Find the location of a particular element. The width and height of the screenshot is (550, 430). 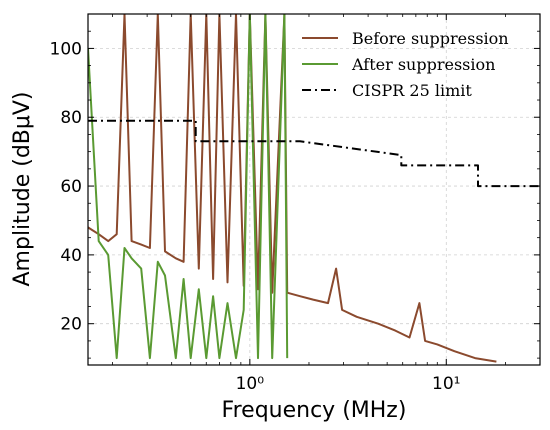

y-tick-label: 40 is located at coordinates (71, 256).